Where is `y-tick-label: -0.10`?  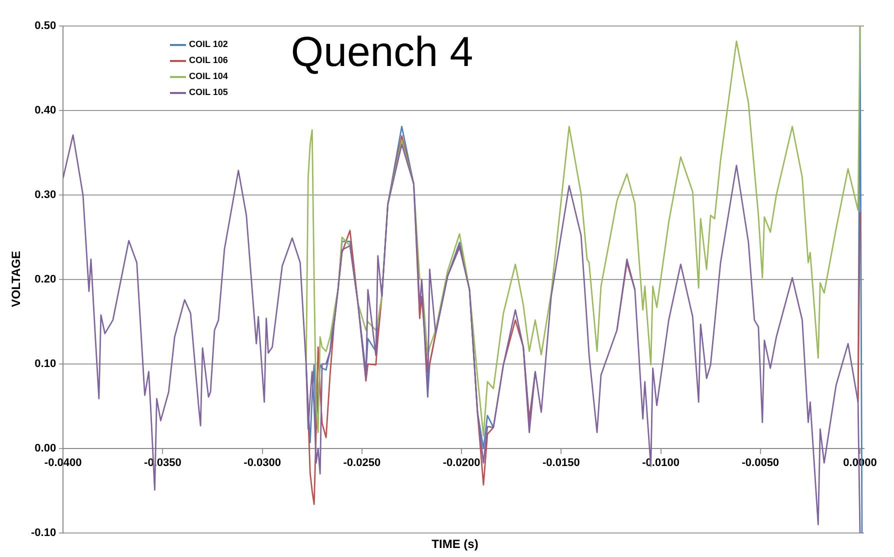
y-tick-label: -0.10 is located at coordinates (43, 533).